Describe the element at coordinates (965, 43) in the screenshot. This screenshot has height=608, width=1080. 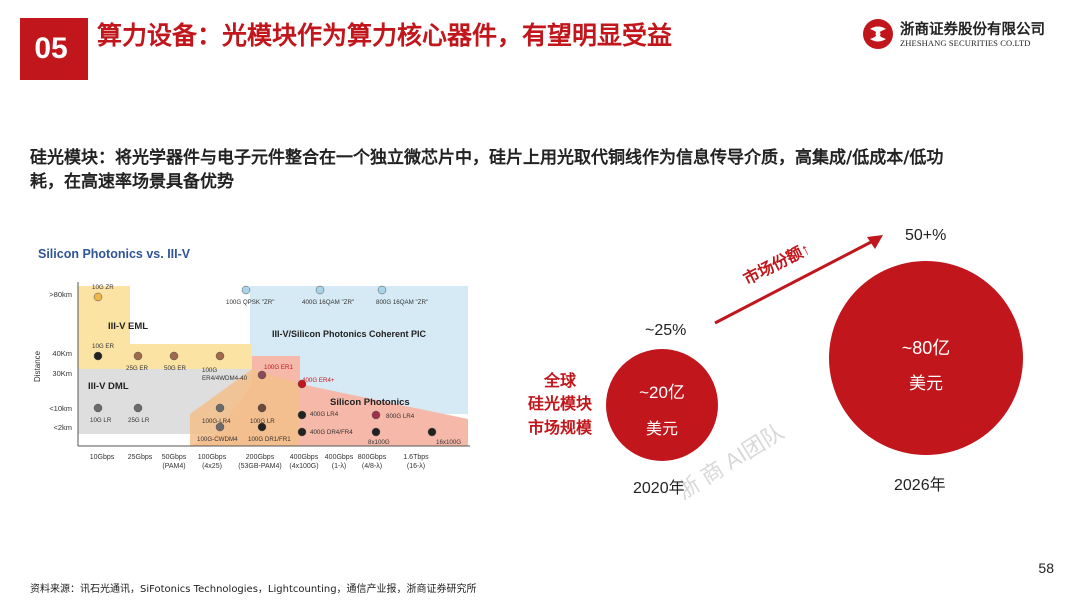
I see `company-name-en: ZHESHANG SECURITIES CO.LTD` at that location.